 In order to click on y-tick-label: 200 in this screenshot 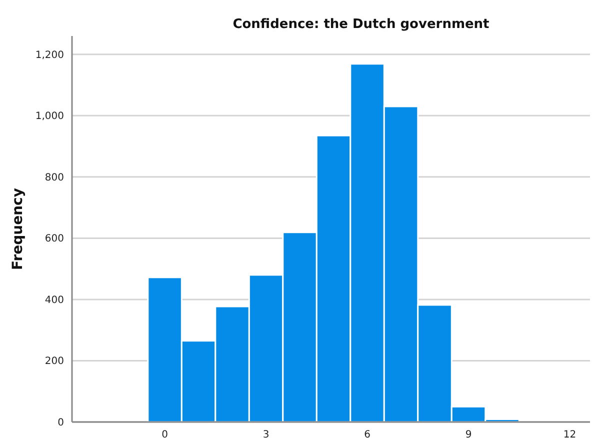, I will do `click(54, 362)`.